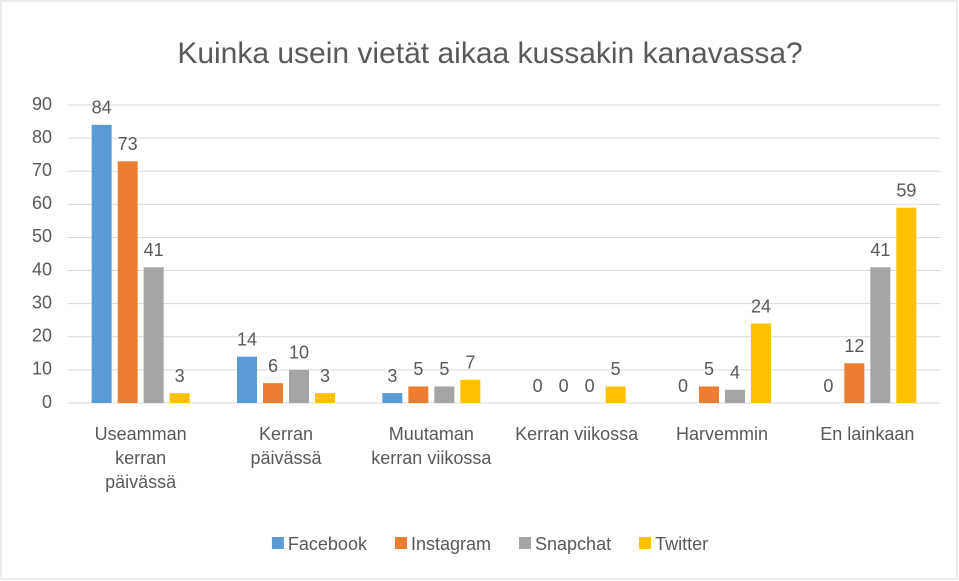  Describe the element at coordinates (42, 369) in the screenshot. I see `y-tick-label: 10` at that location.